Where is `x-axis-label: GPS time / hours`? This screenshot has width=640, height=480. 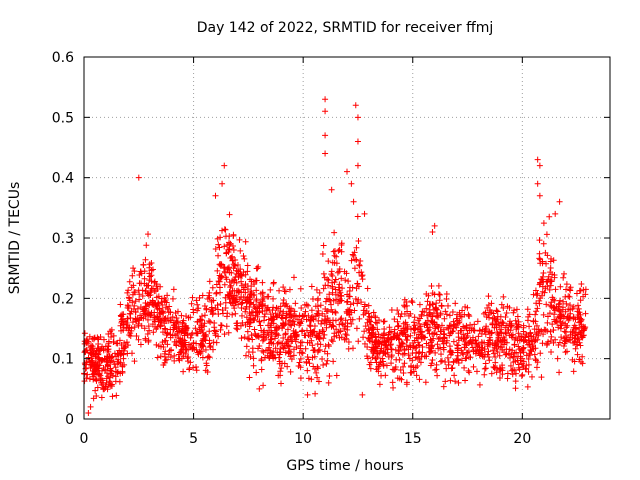 x-axis-label: GPS time / hours is located at coordinates (344, 466).